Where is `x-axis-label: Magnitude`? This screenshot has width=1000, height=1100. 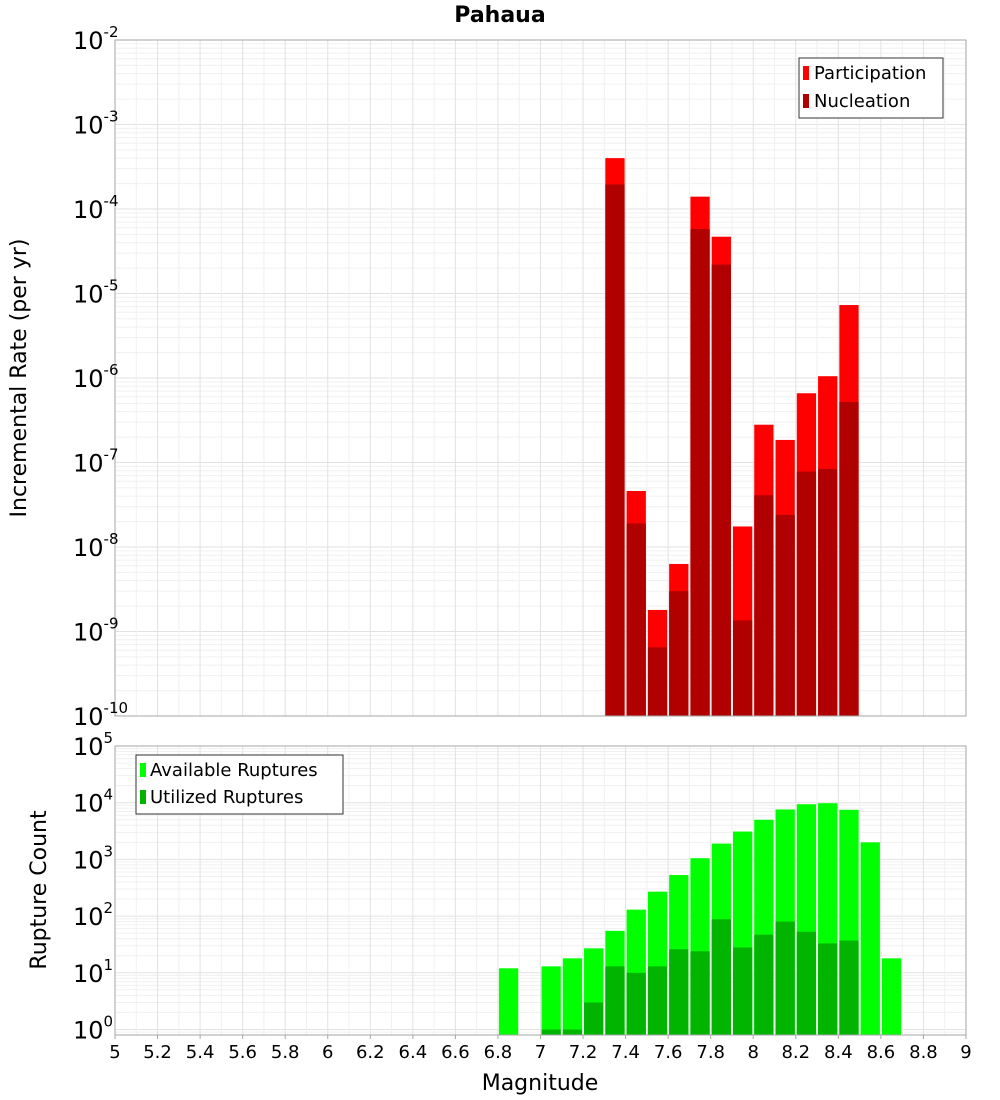
x-axis-label: Magnitude is located at coordinates (540, 1083).